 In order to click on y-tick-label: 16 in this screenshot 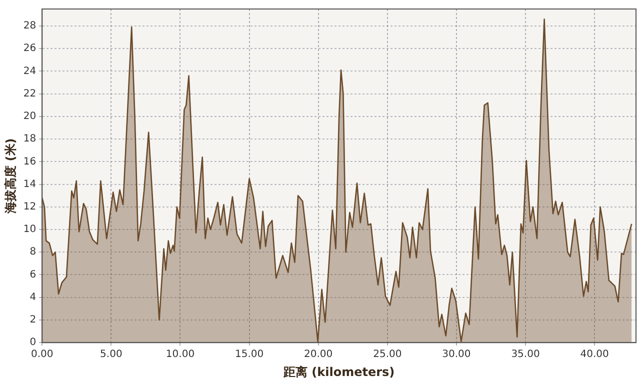, I will do `click(29, 162)`.